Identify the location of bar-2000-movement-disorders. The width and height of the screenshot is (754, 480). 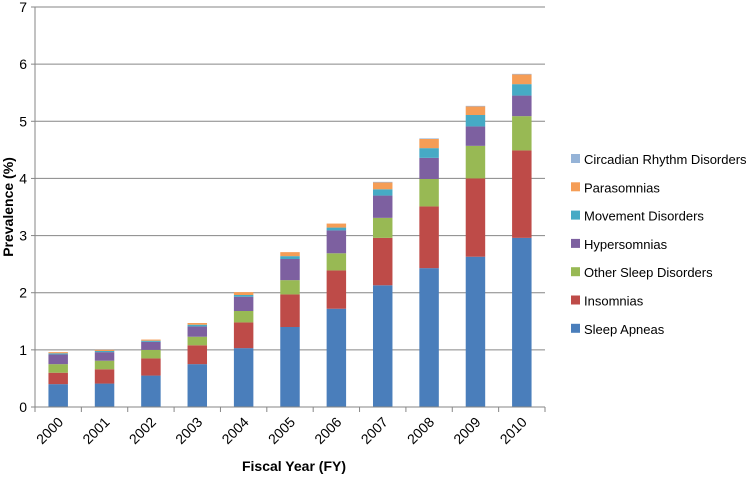
(58, 354).